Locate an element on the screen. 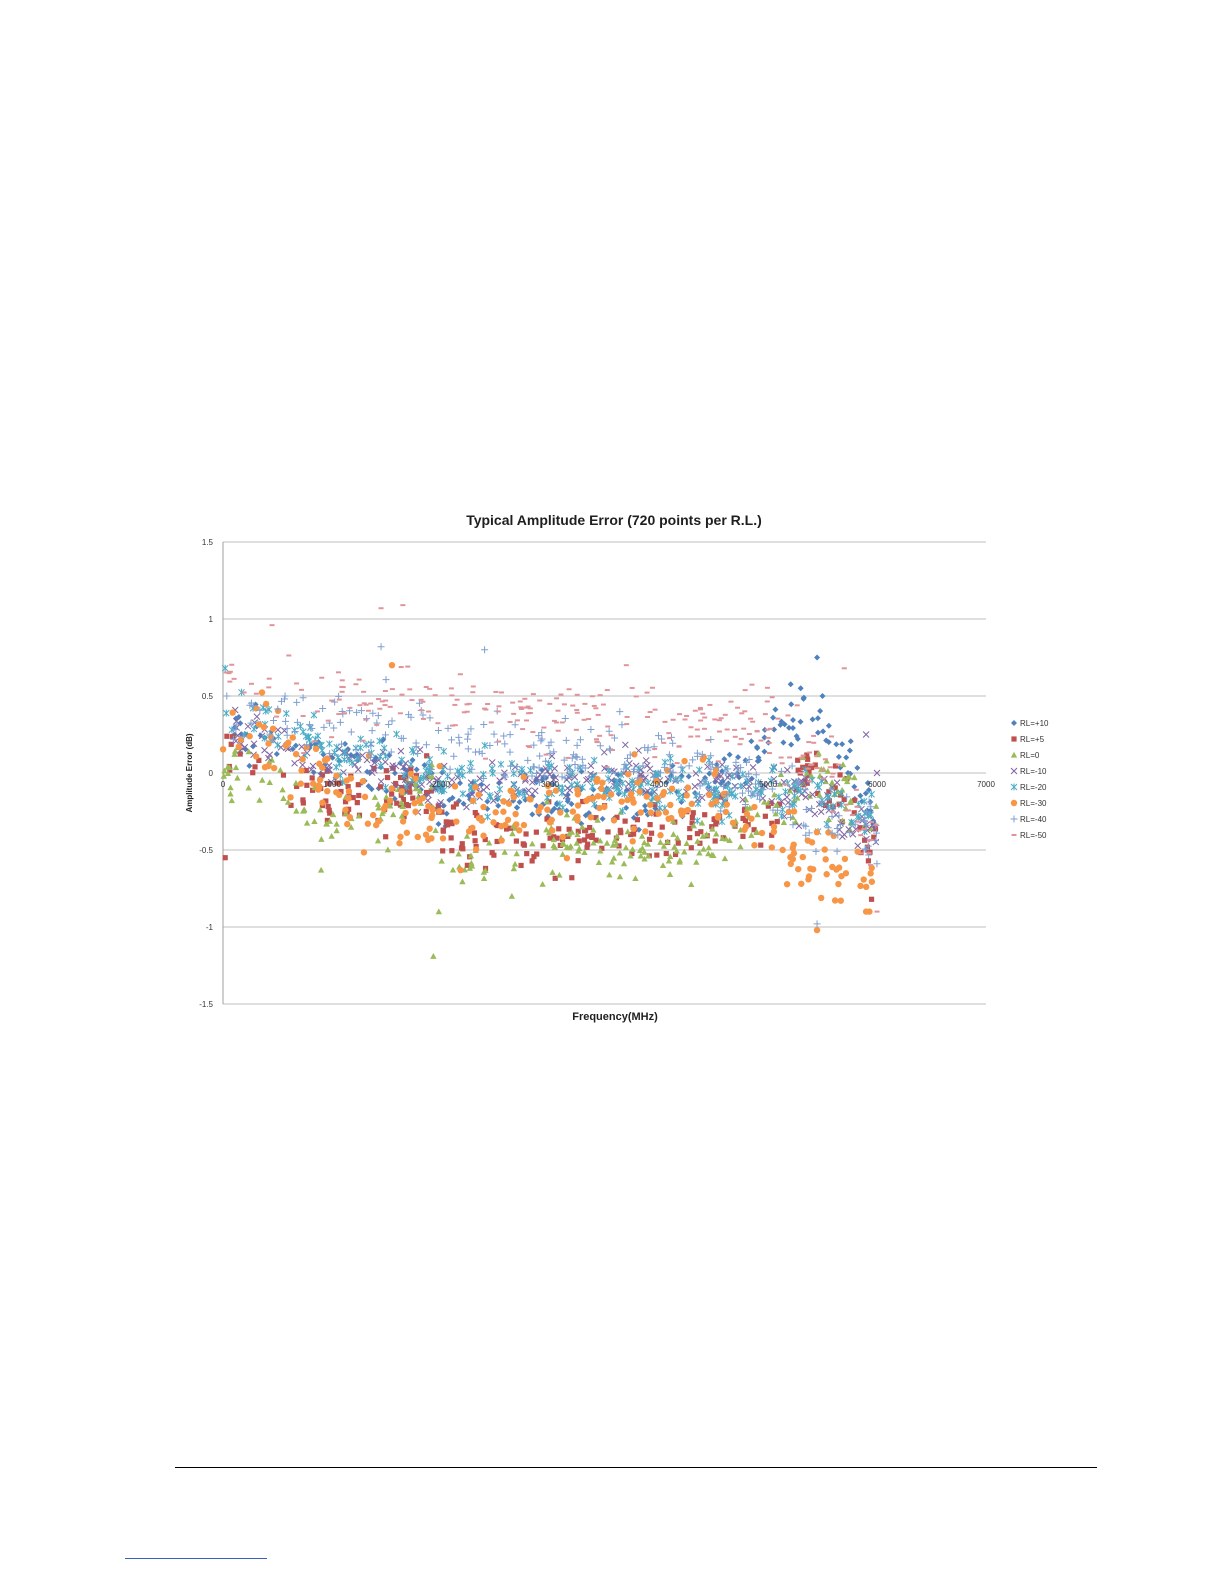  x-tick-labels: 0 1000 2000 3000 4000 5000 6000 7000 is located at coordinates (608, 784).